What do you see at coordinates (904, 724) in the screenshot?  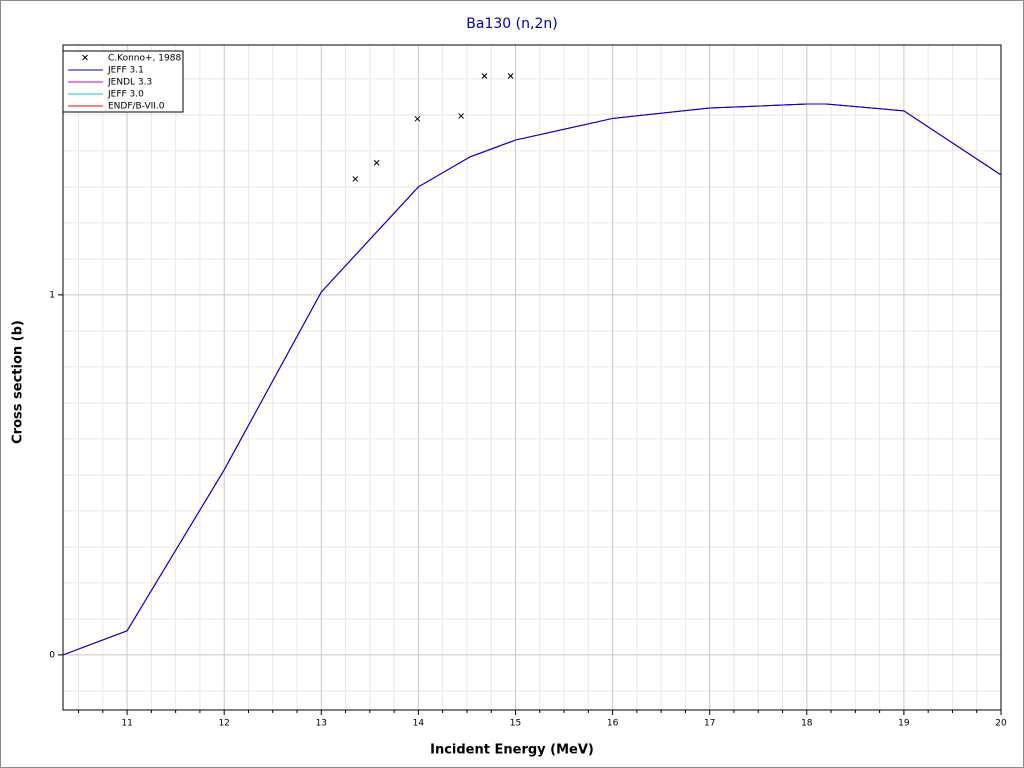 I see `x-tick-label: 19` at bounding box center [904, 724].